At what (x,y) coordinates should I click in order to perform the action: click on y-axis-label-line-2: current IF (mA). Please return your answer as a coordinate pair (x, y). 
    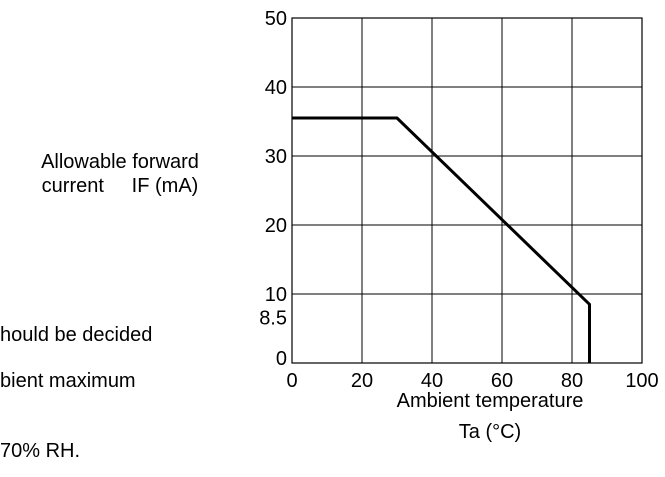
    Looking at the image, I should click on (120, 186).